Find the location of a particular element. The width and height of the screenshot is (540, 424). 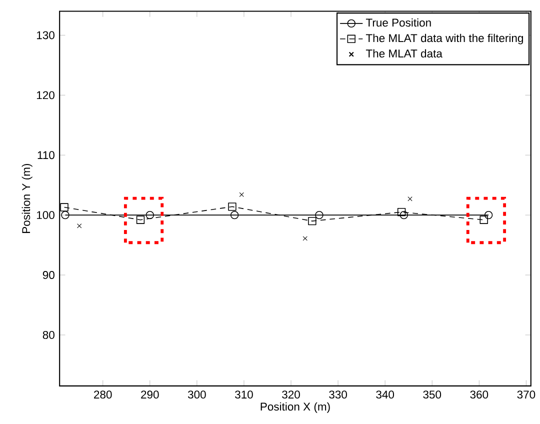

x-tick-label: 370 is located at coordinates (526, 394).